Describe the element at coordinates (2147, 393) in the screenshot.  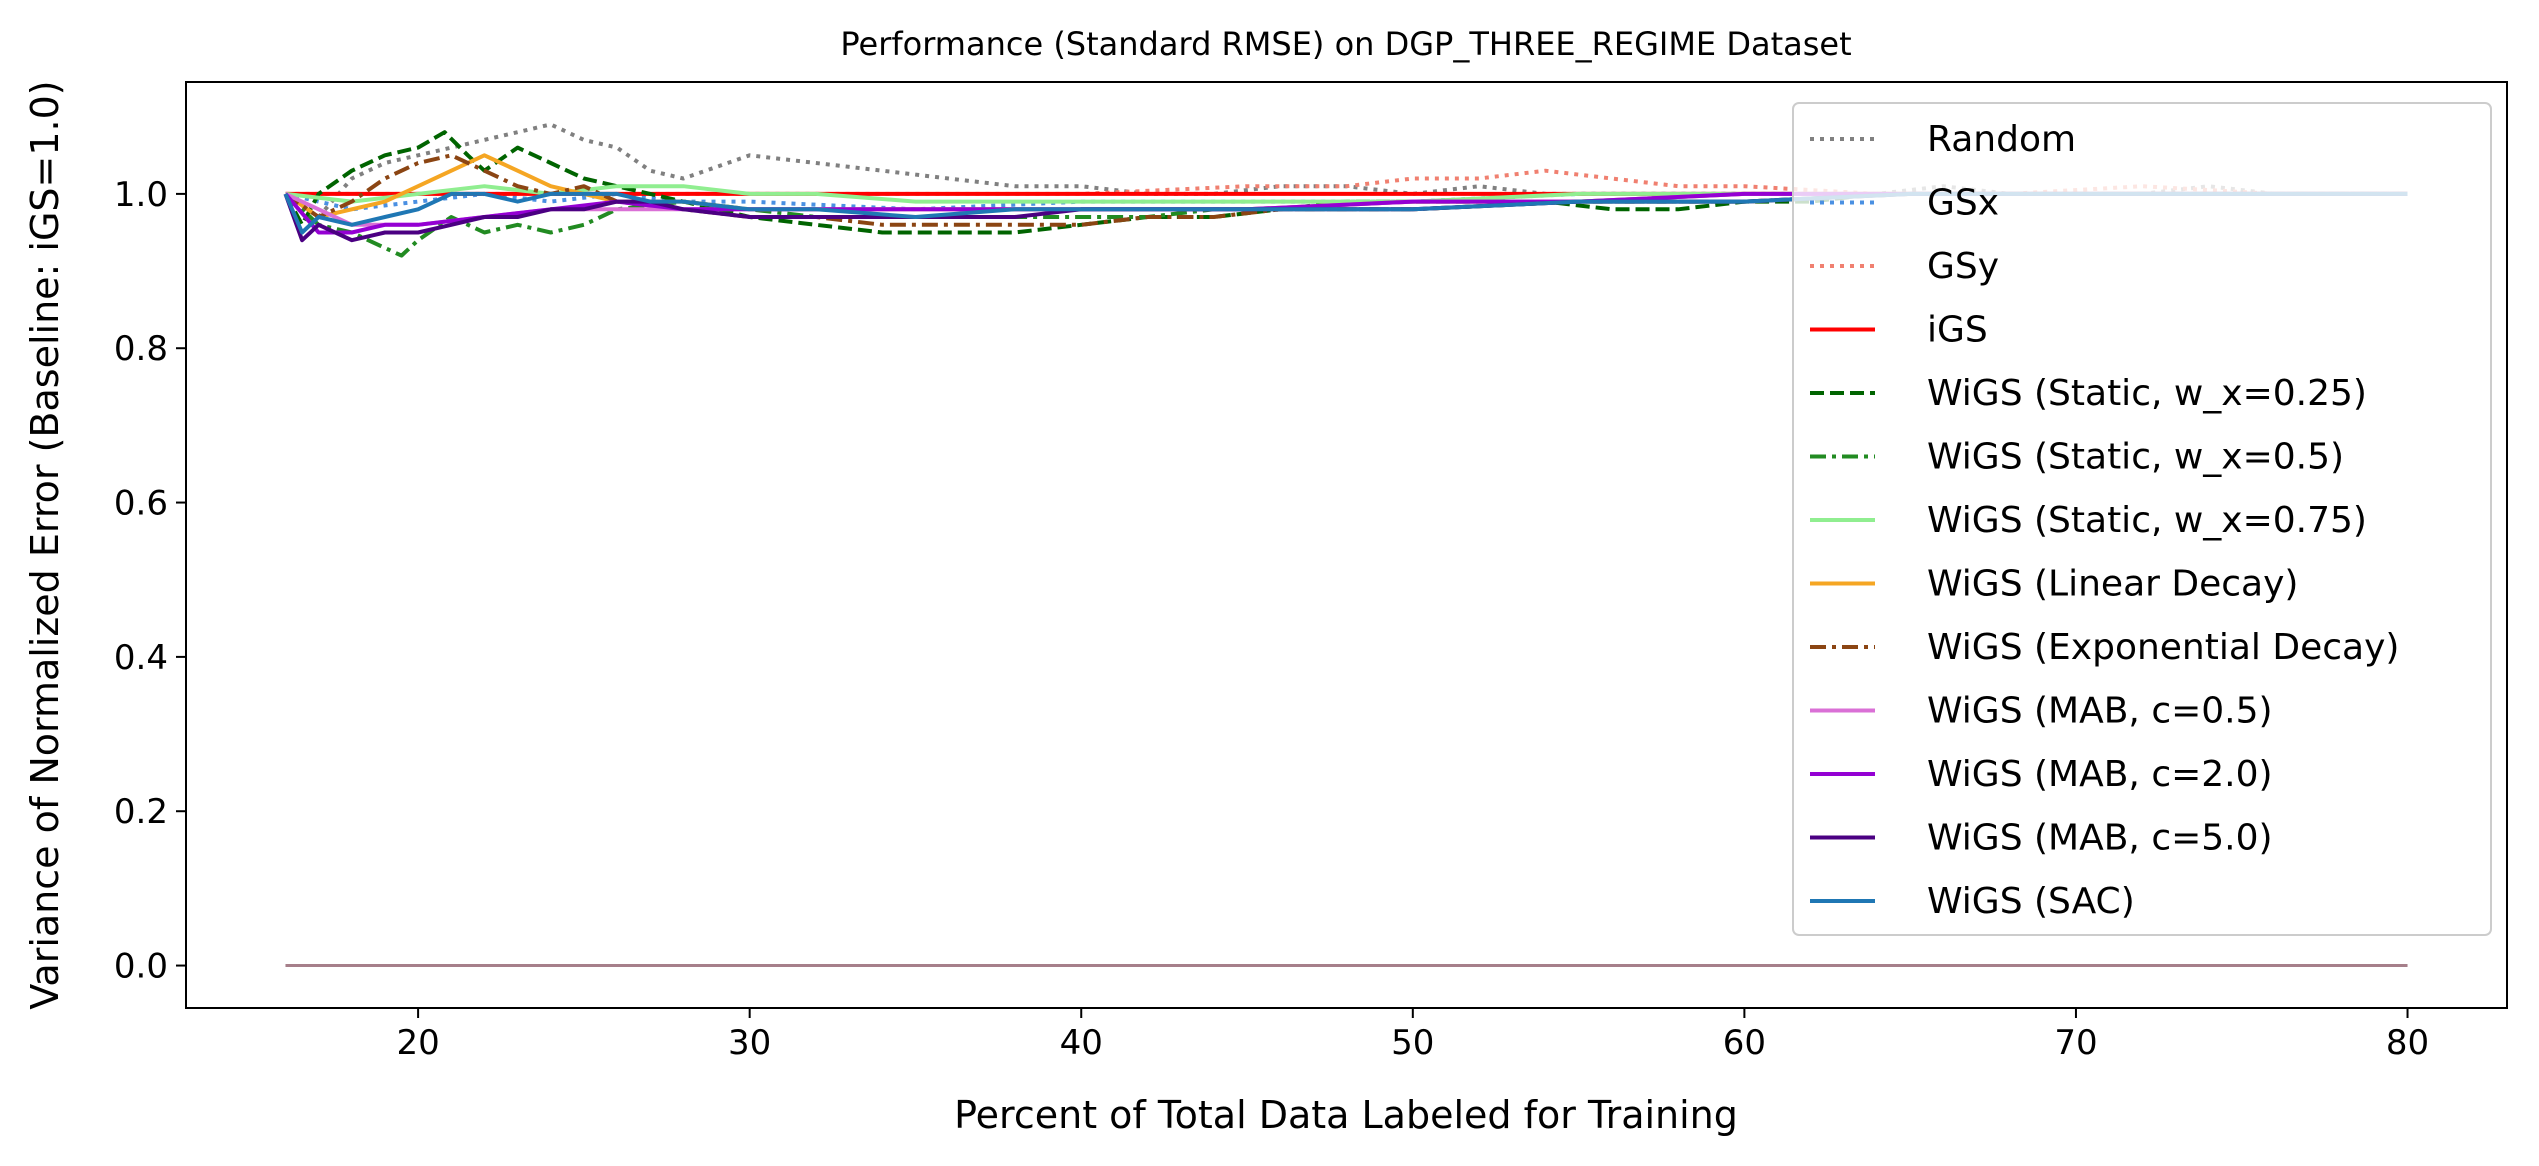
I see `legend-label-4: WiGS (Static, w_x=0.25)` at that location.